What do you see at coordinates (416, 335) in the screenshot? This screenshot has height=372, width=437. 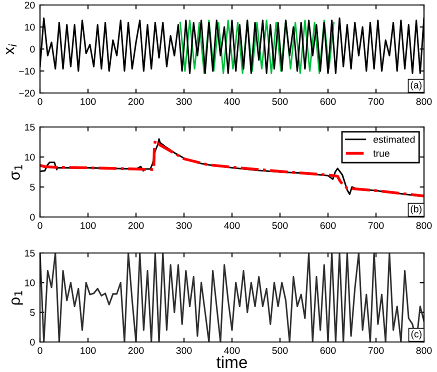 I see `annotation: (c)` at bounding box center [416, 335].